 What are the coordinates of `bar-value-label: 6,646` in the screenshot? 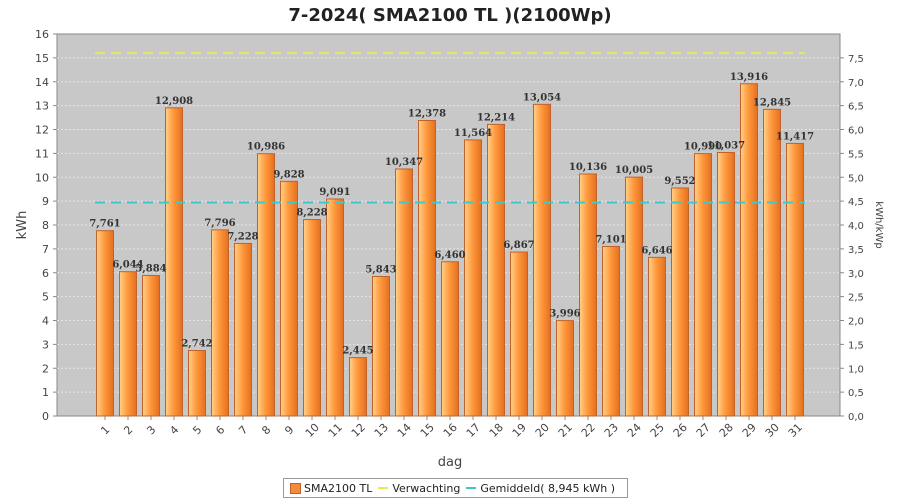 It's located at (656, 250).